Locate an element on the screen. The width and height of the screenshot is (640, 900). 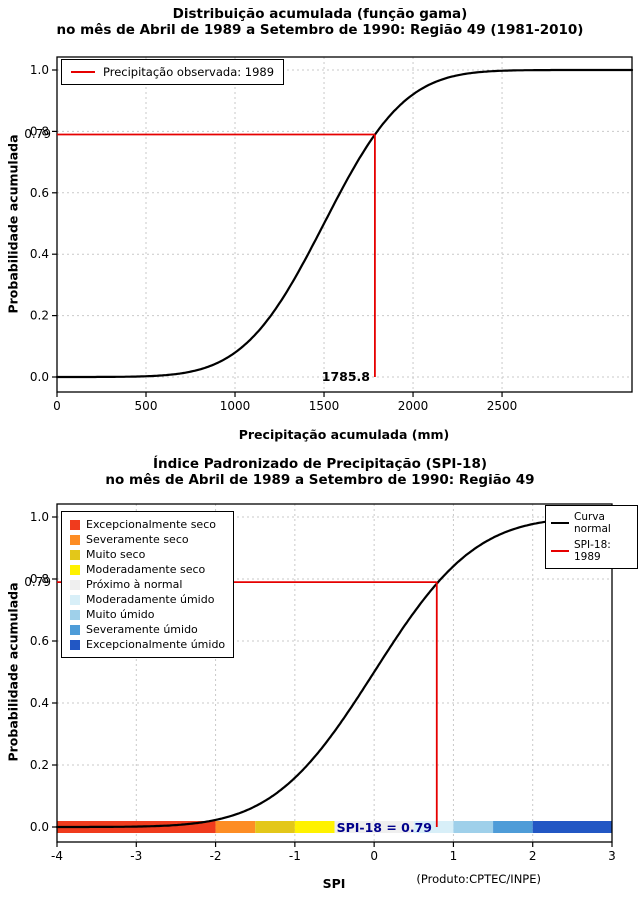
category-label: Moderadamente seco is located at coordinates (146, 569).